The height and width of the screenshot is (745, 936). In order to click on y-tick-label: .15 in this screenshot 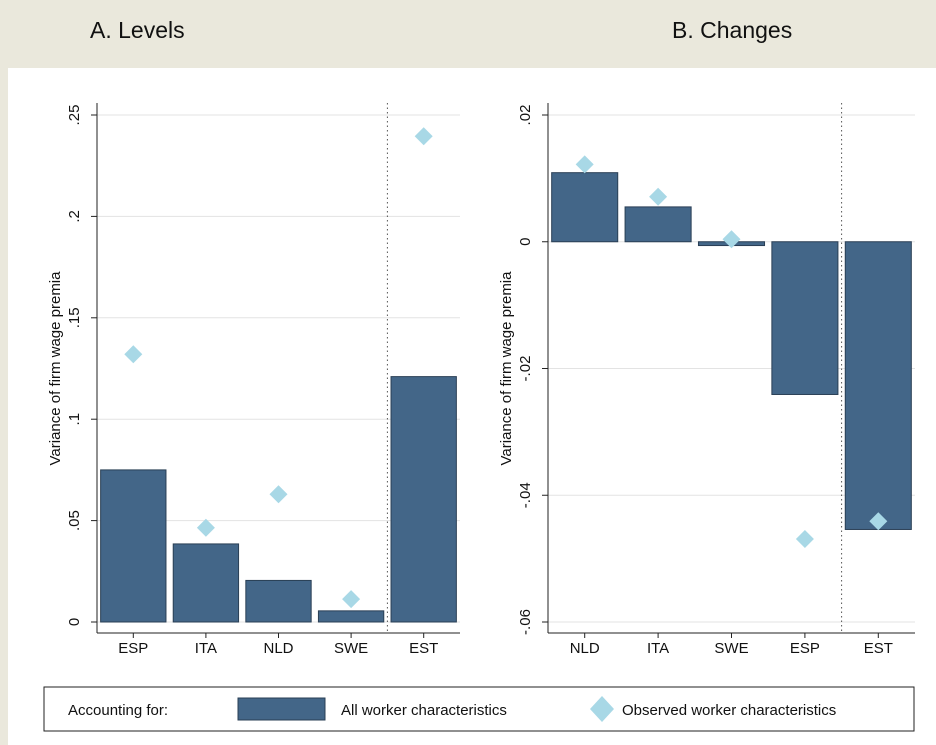, I will do `click(74, 317)`.